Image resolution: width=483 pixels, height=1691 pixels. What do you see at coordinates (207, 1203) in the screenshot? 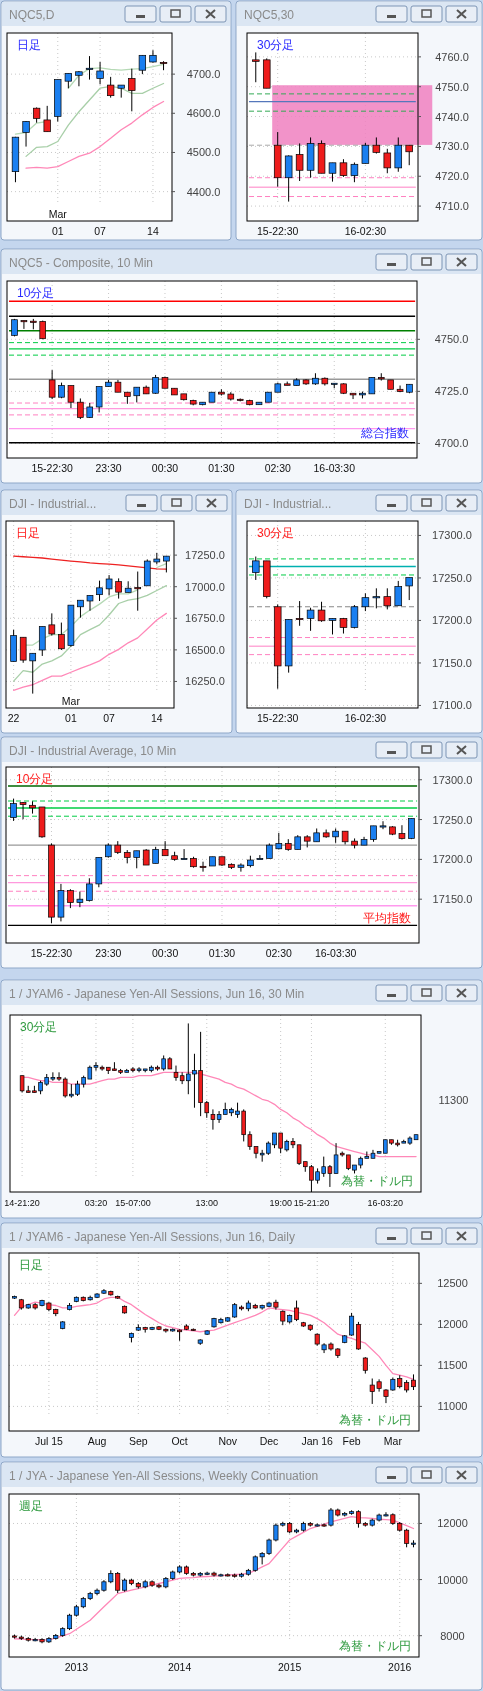
I see `x-tick-label: 13:00` at bounding box center [207, 1203].